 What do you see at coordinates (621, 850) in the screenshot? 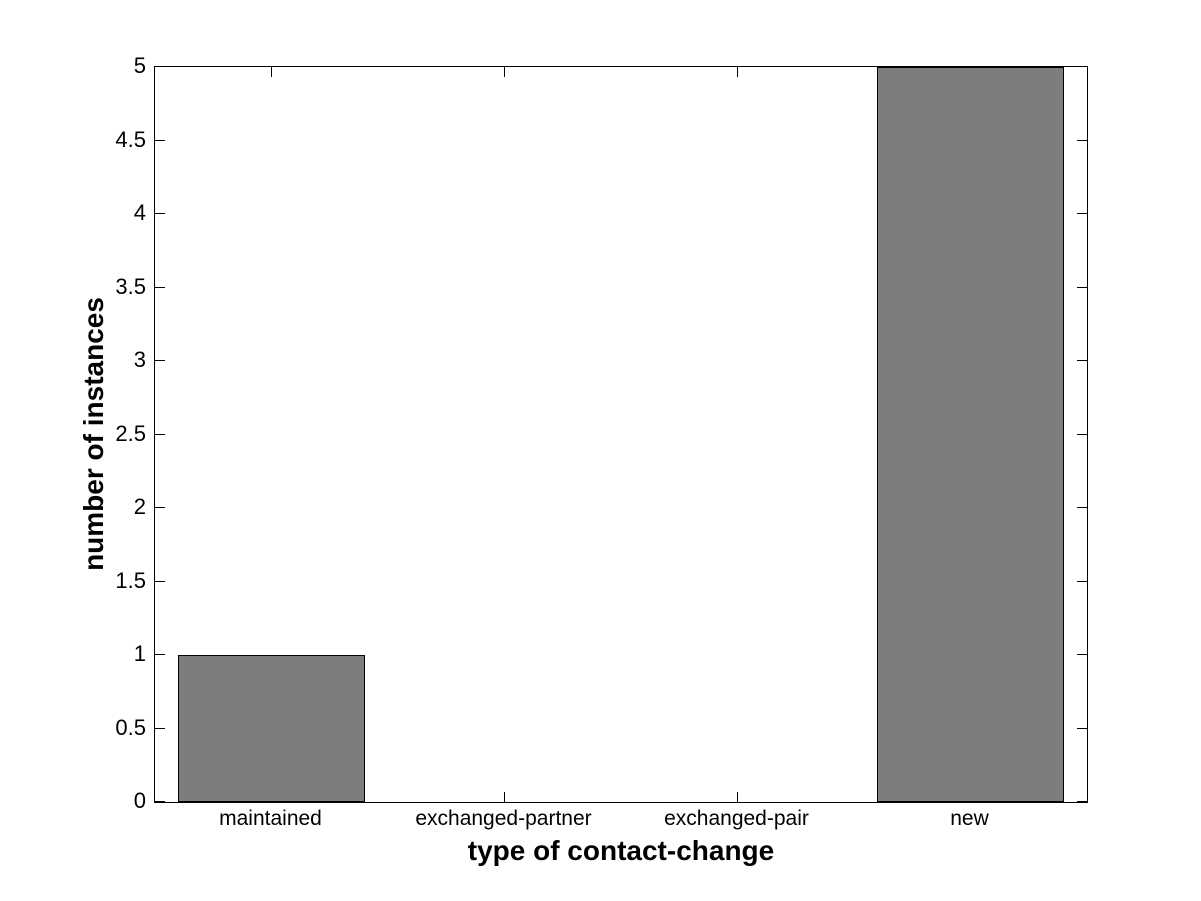
I see `x-axis-title: type of contact-change` at bounding box center [621, 850].